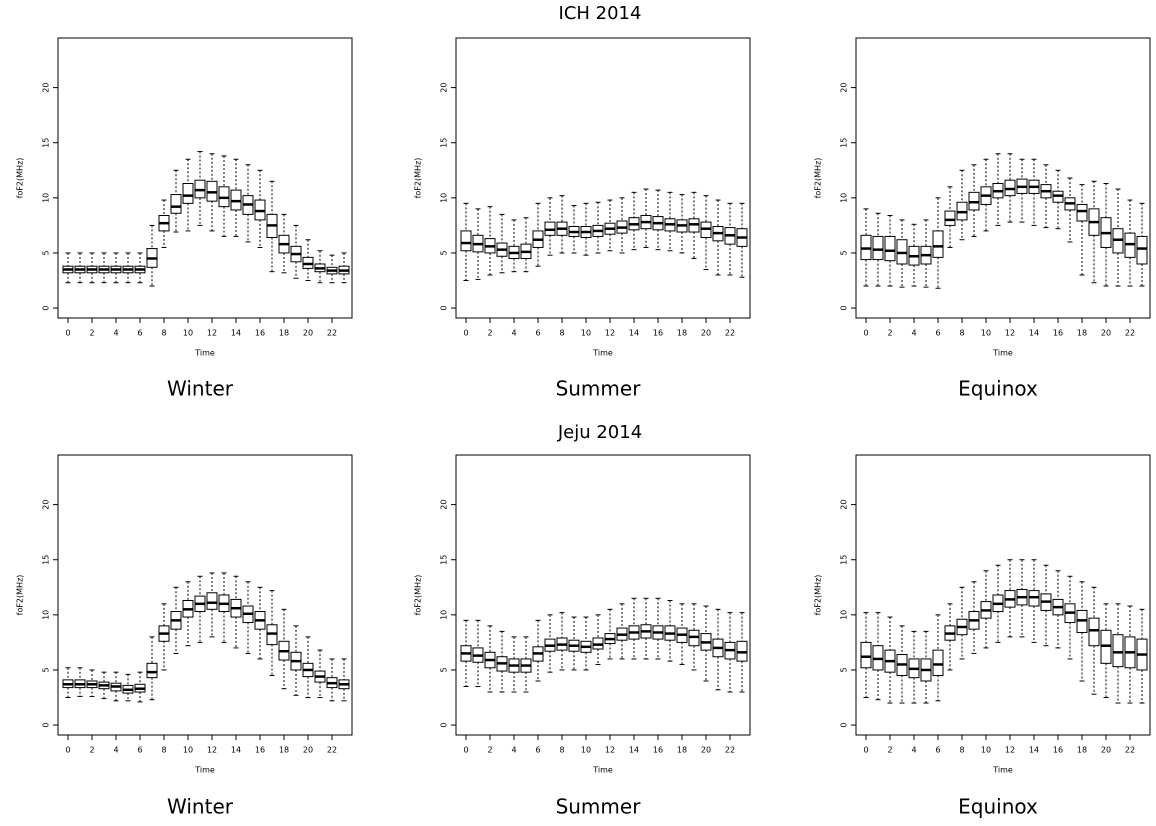 The height and width of the screenshot is (826, 1156). What do you see at coordinates (600, 13) in the screenshot?
I see `figure-title: ICH 2014` at bounding box center [600, 13].